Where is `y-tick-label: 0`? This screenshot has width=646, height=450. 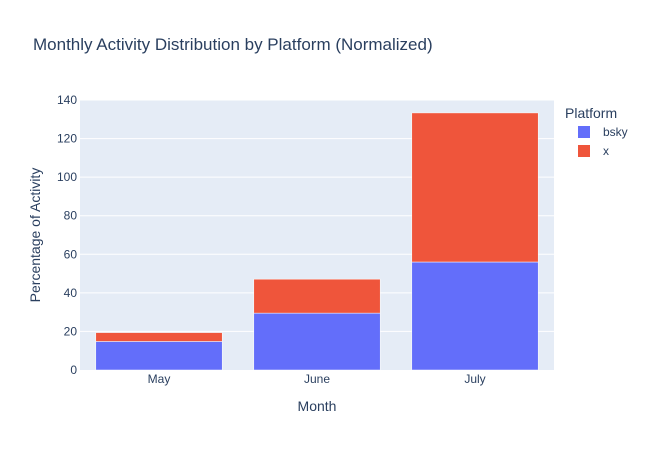 y-tick-label: 0 is located at coordinates (73, 370).